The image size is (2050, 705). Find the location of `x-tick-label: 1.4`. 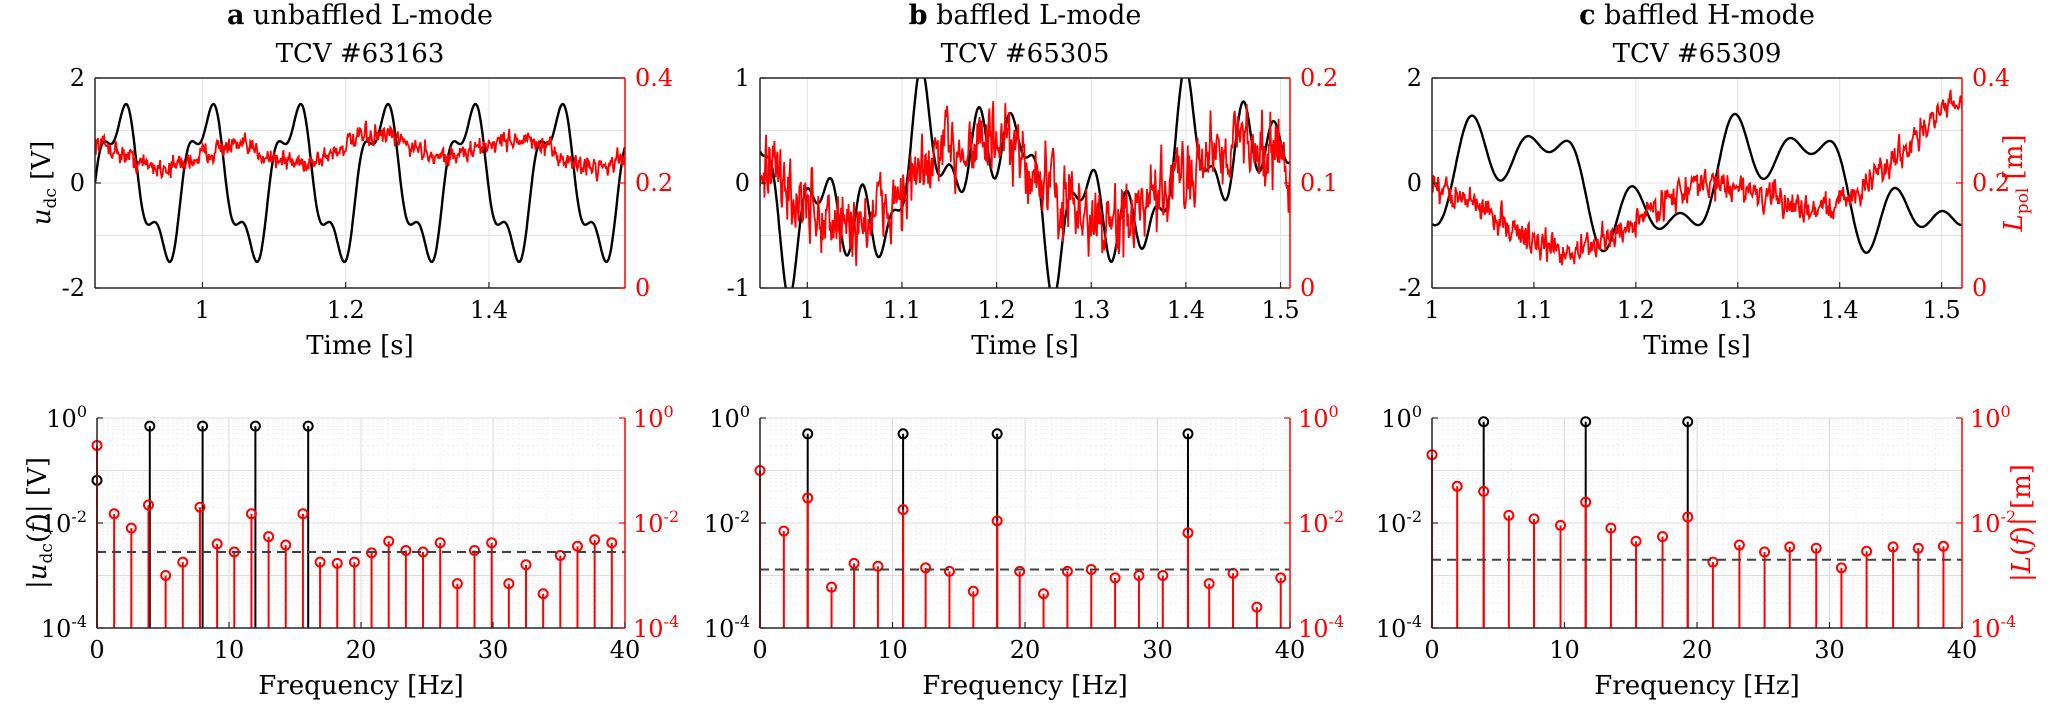

x-tick-label: 1.4 is located at coordinates (1840, 310).